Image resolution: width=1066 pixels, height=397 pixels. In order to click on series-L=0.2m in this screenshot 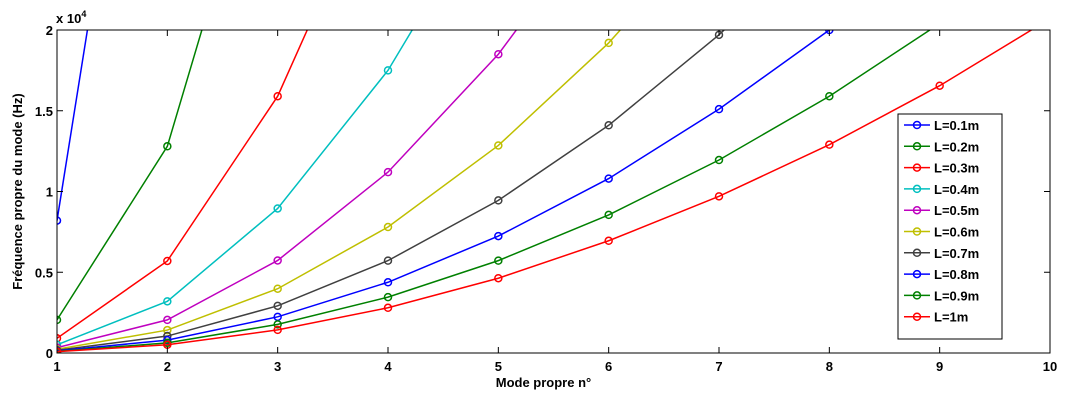, I will do `click(130, 177)`.